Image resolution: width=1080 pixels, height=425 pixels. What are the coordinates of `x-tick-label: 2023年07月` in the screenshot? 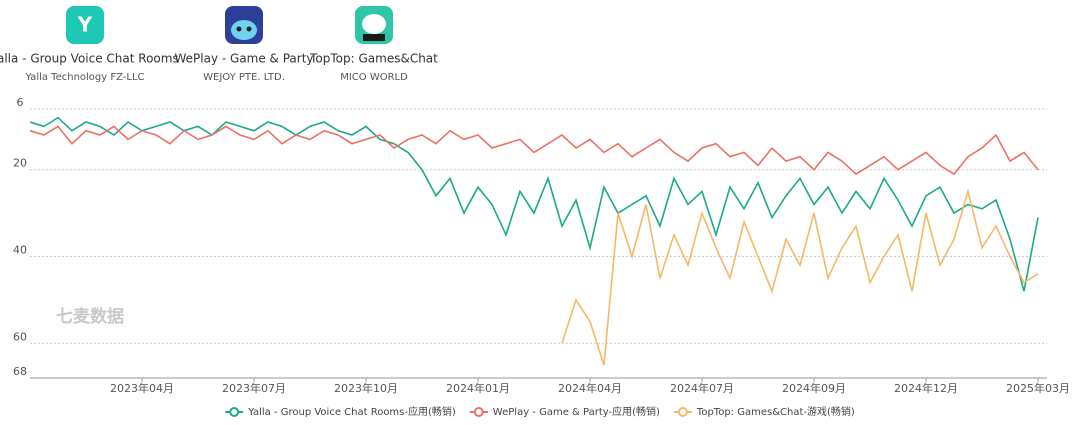 It's located at (254, 388).